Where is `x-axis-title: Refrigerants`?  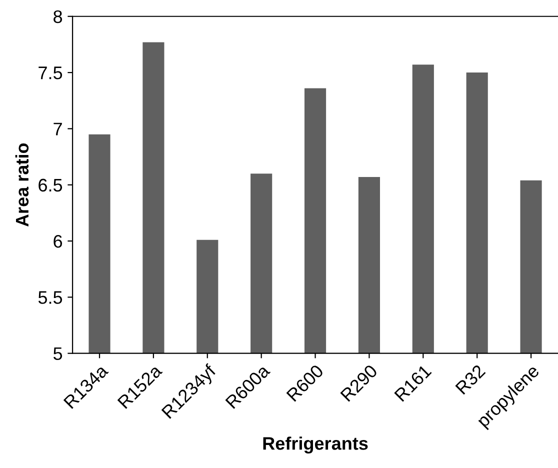 x-axis-title: Refrigerants is located at coordinates (315, 445).